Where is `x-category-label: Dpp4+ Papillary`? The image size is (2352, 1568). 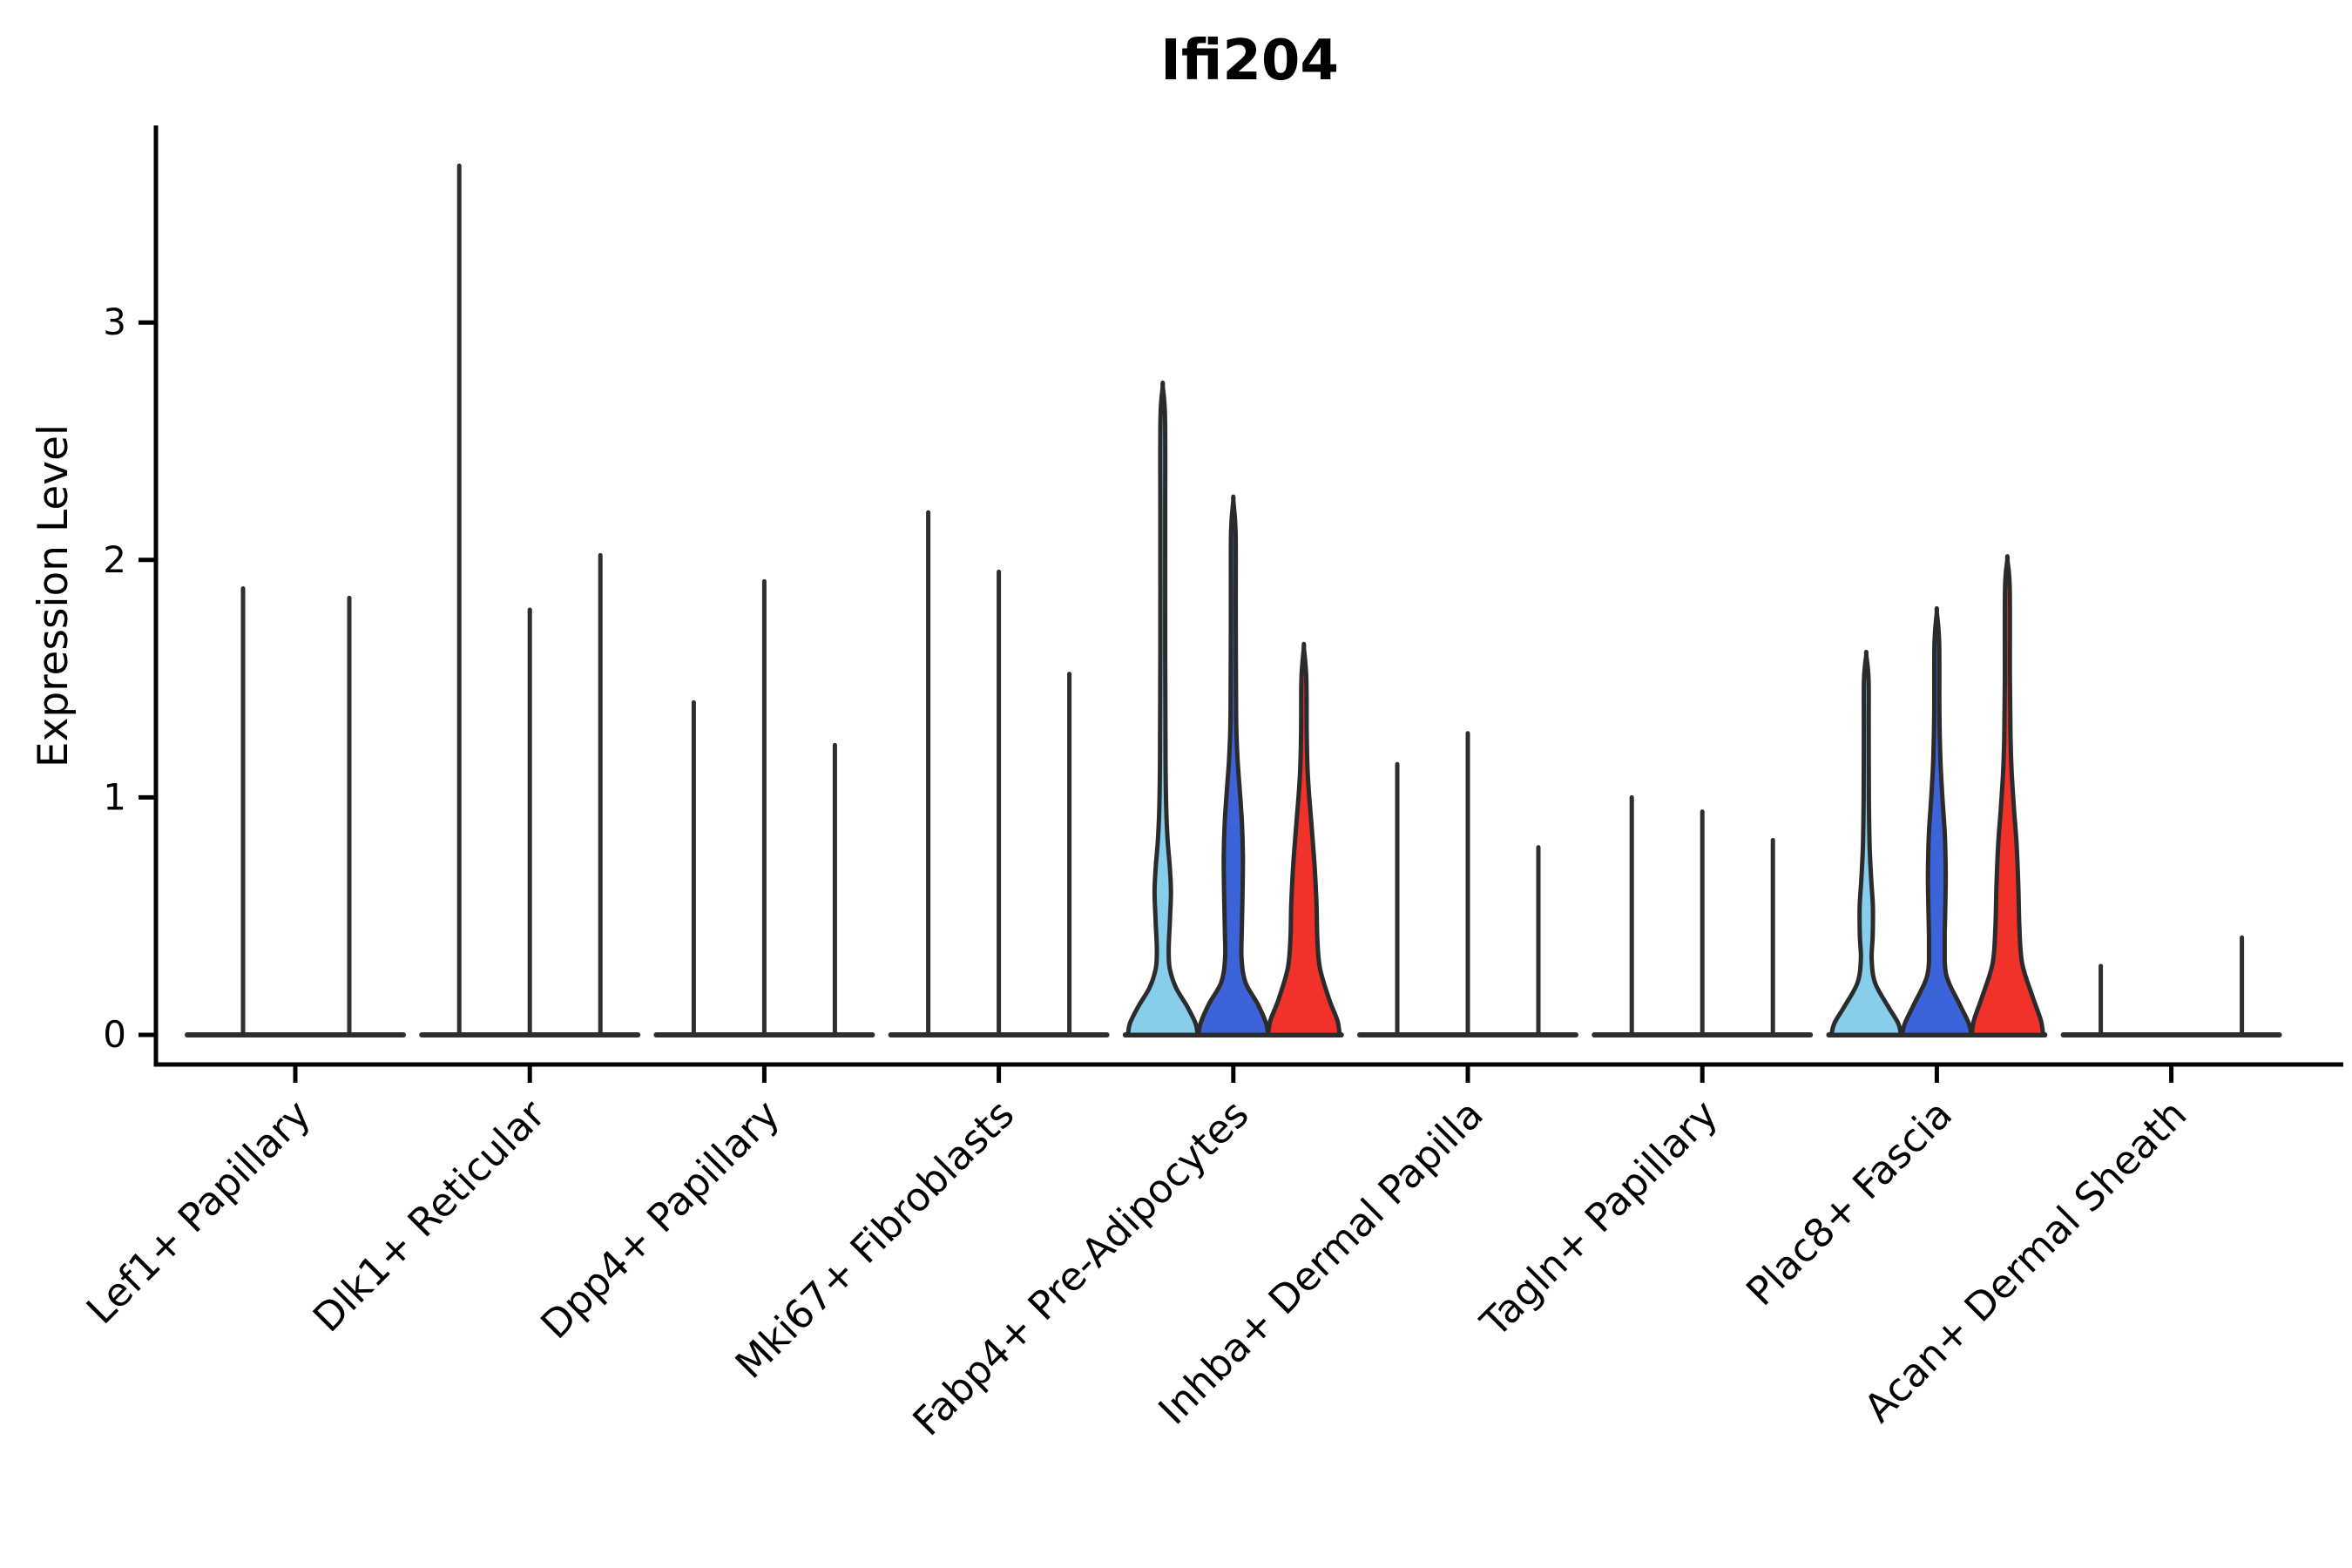 x-category-label: Dpp4+ Papillary is located at coordinates (659, 1219).